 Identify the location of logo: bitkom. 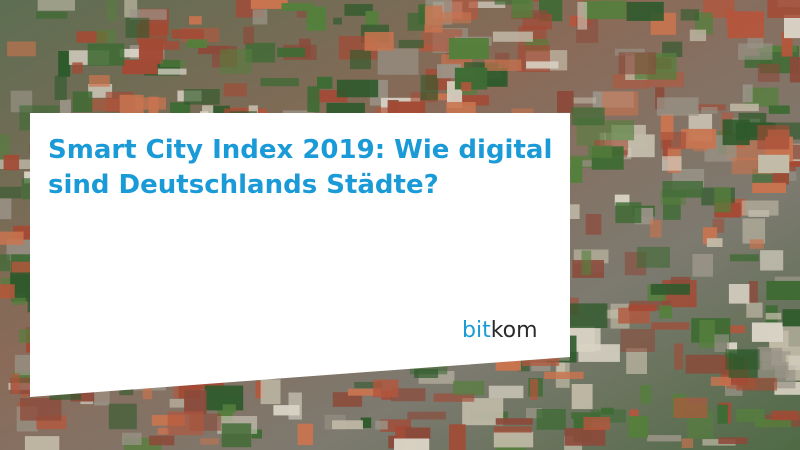
(500, 330).